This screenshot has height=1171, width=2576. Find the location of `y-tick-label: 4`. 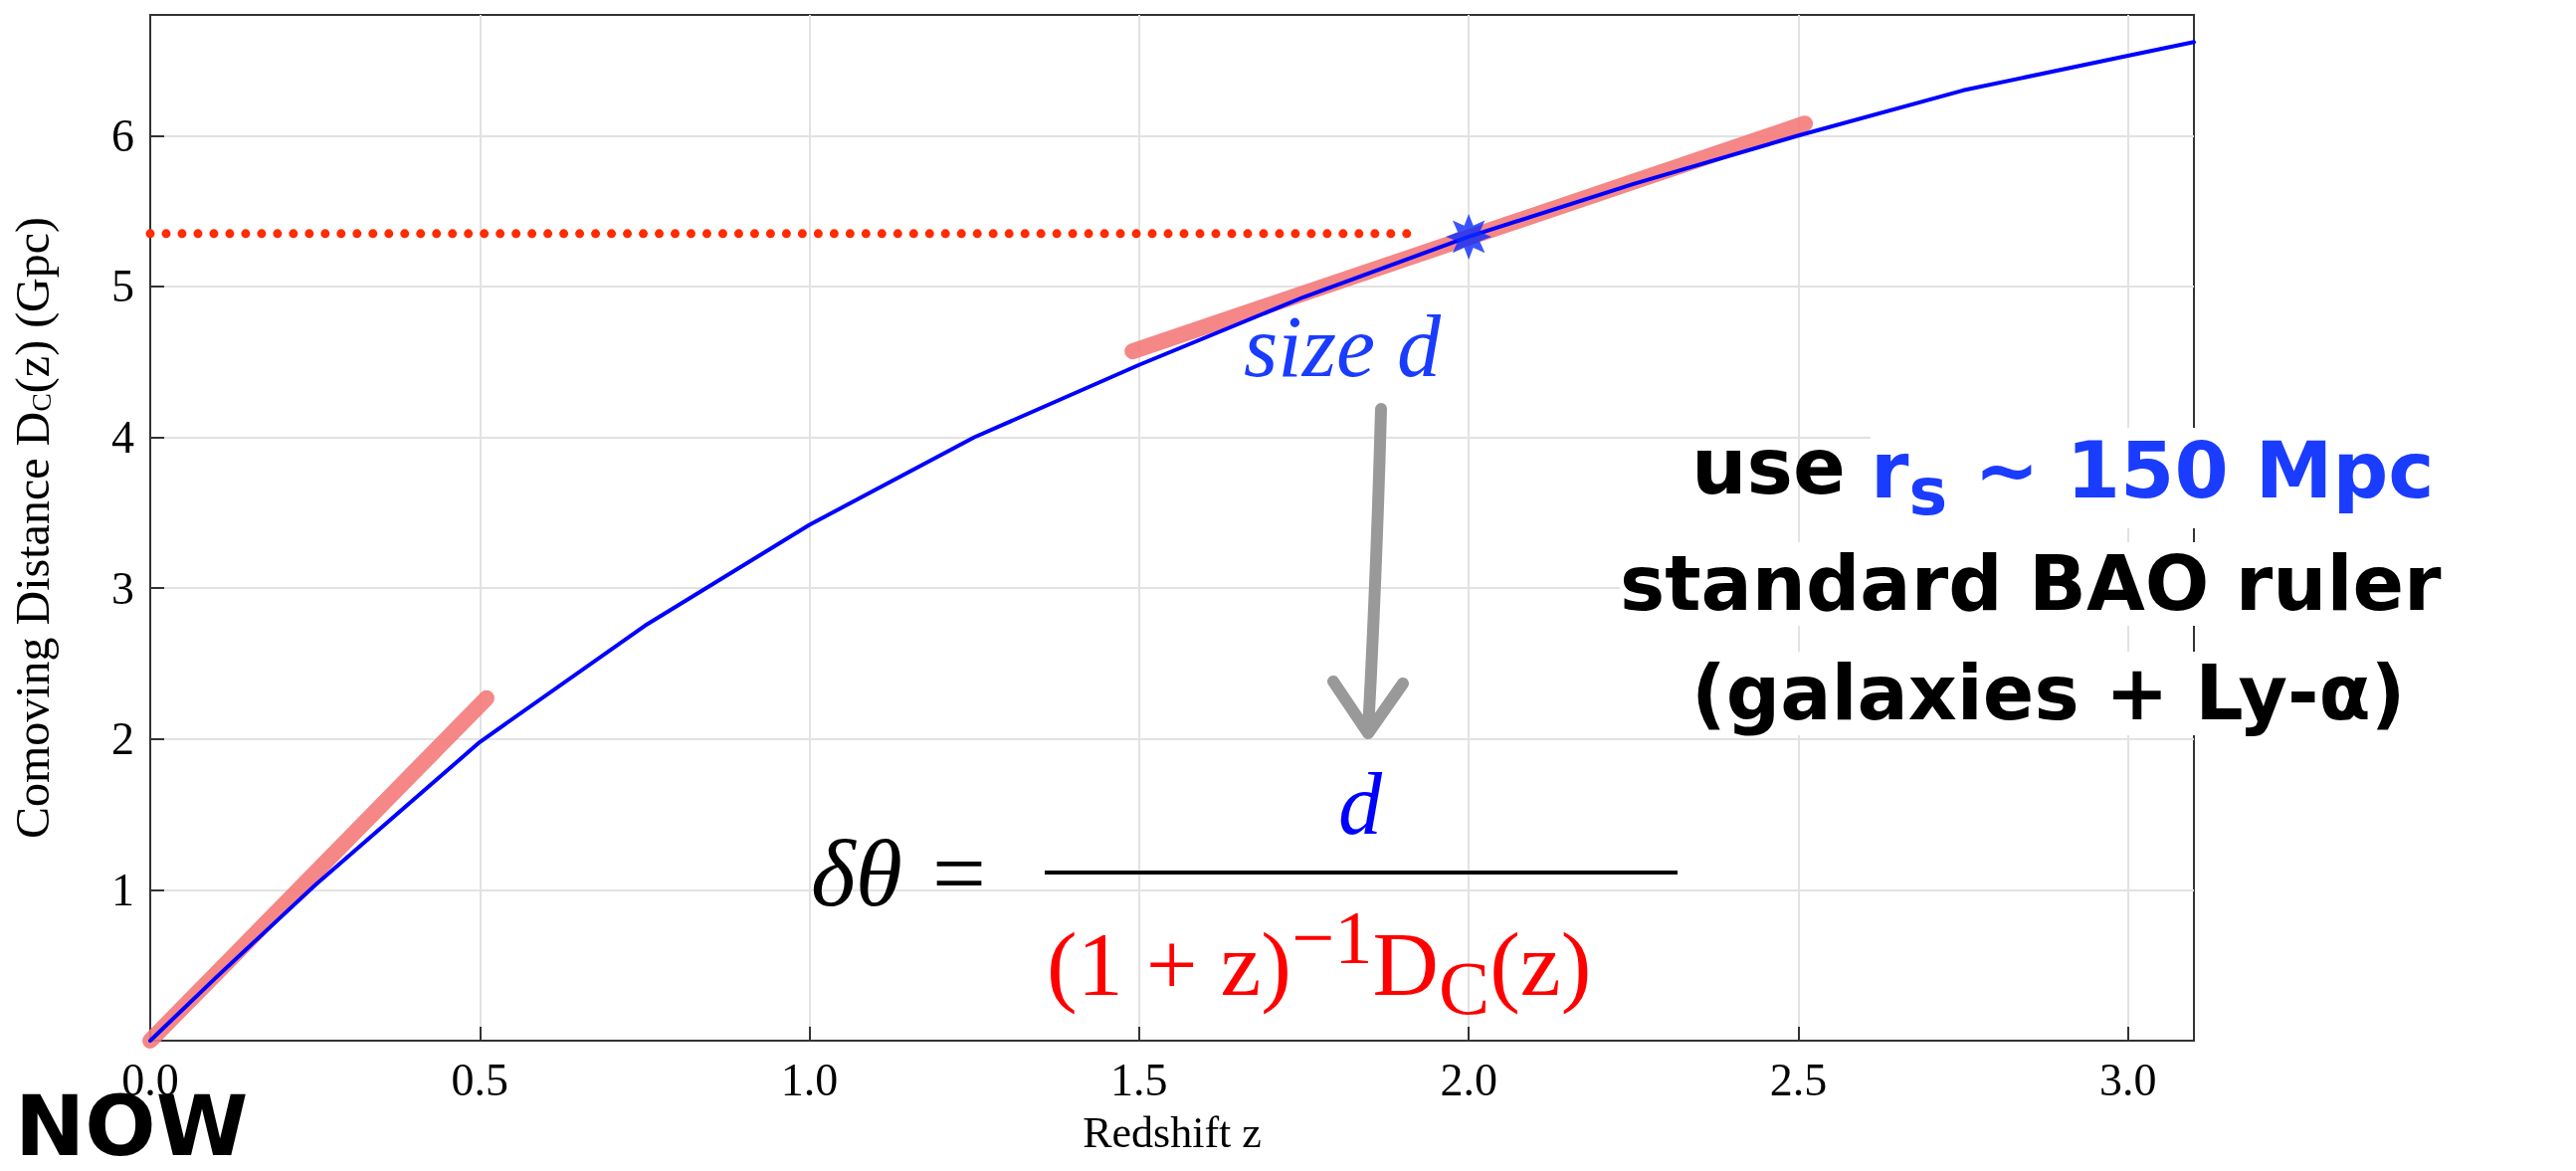

y-tick-label: 4 is located at coordinates (122, 438).